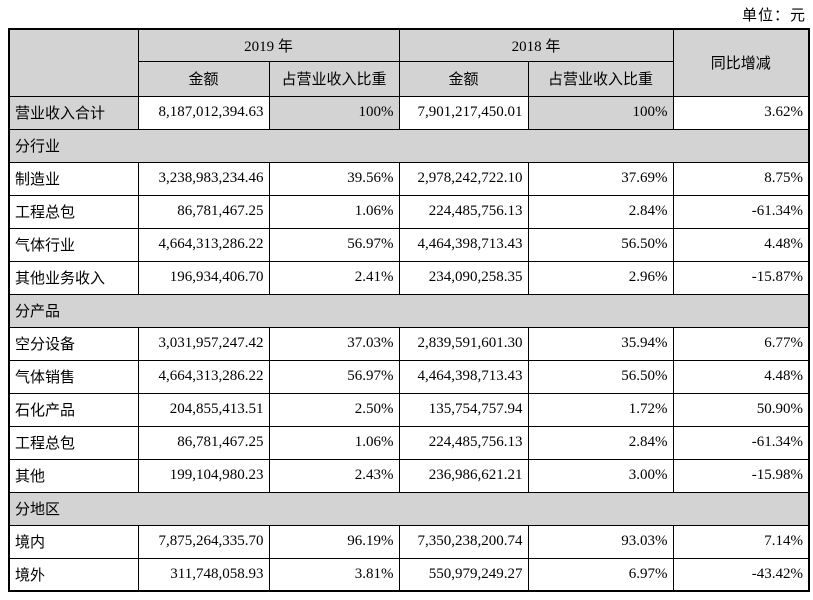 The height and width of the screenshot is (600, 813). Describe the element at coordinates (463, 78) in the screenshot. I see `header-amount-2018: 金额` at that location.